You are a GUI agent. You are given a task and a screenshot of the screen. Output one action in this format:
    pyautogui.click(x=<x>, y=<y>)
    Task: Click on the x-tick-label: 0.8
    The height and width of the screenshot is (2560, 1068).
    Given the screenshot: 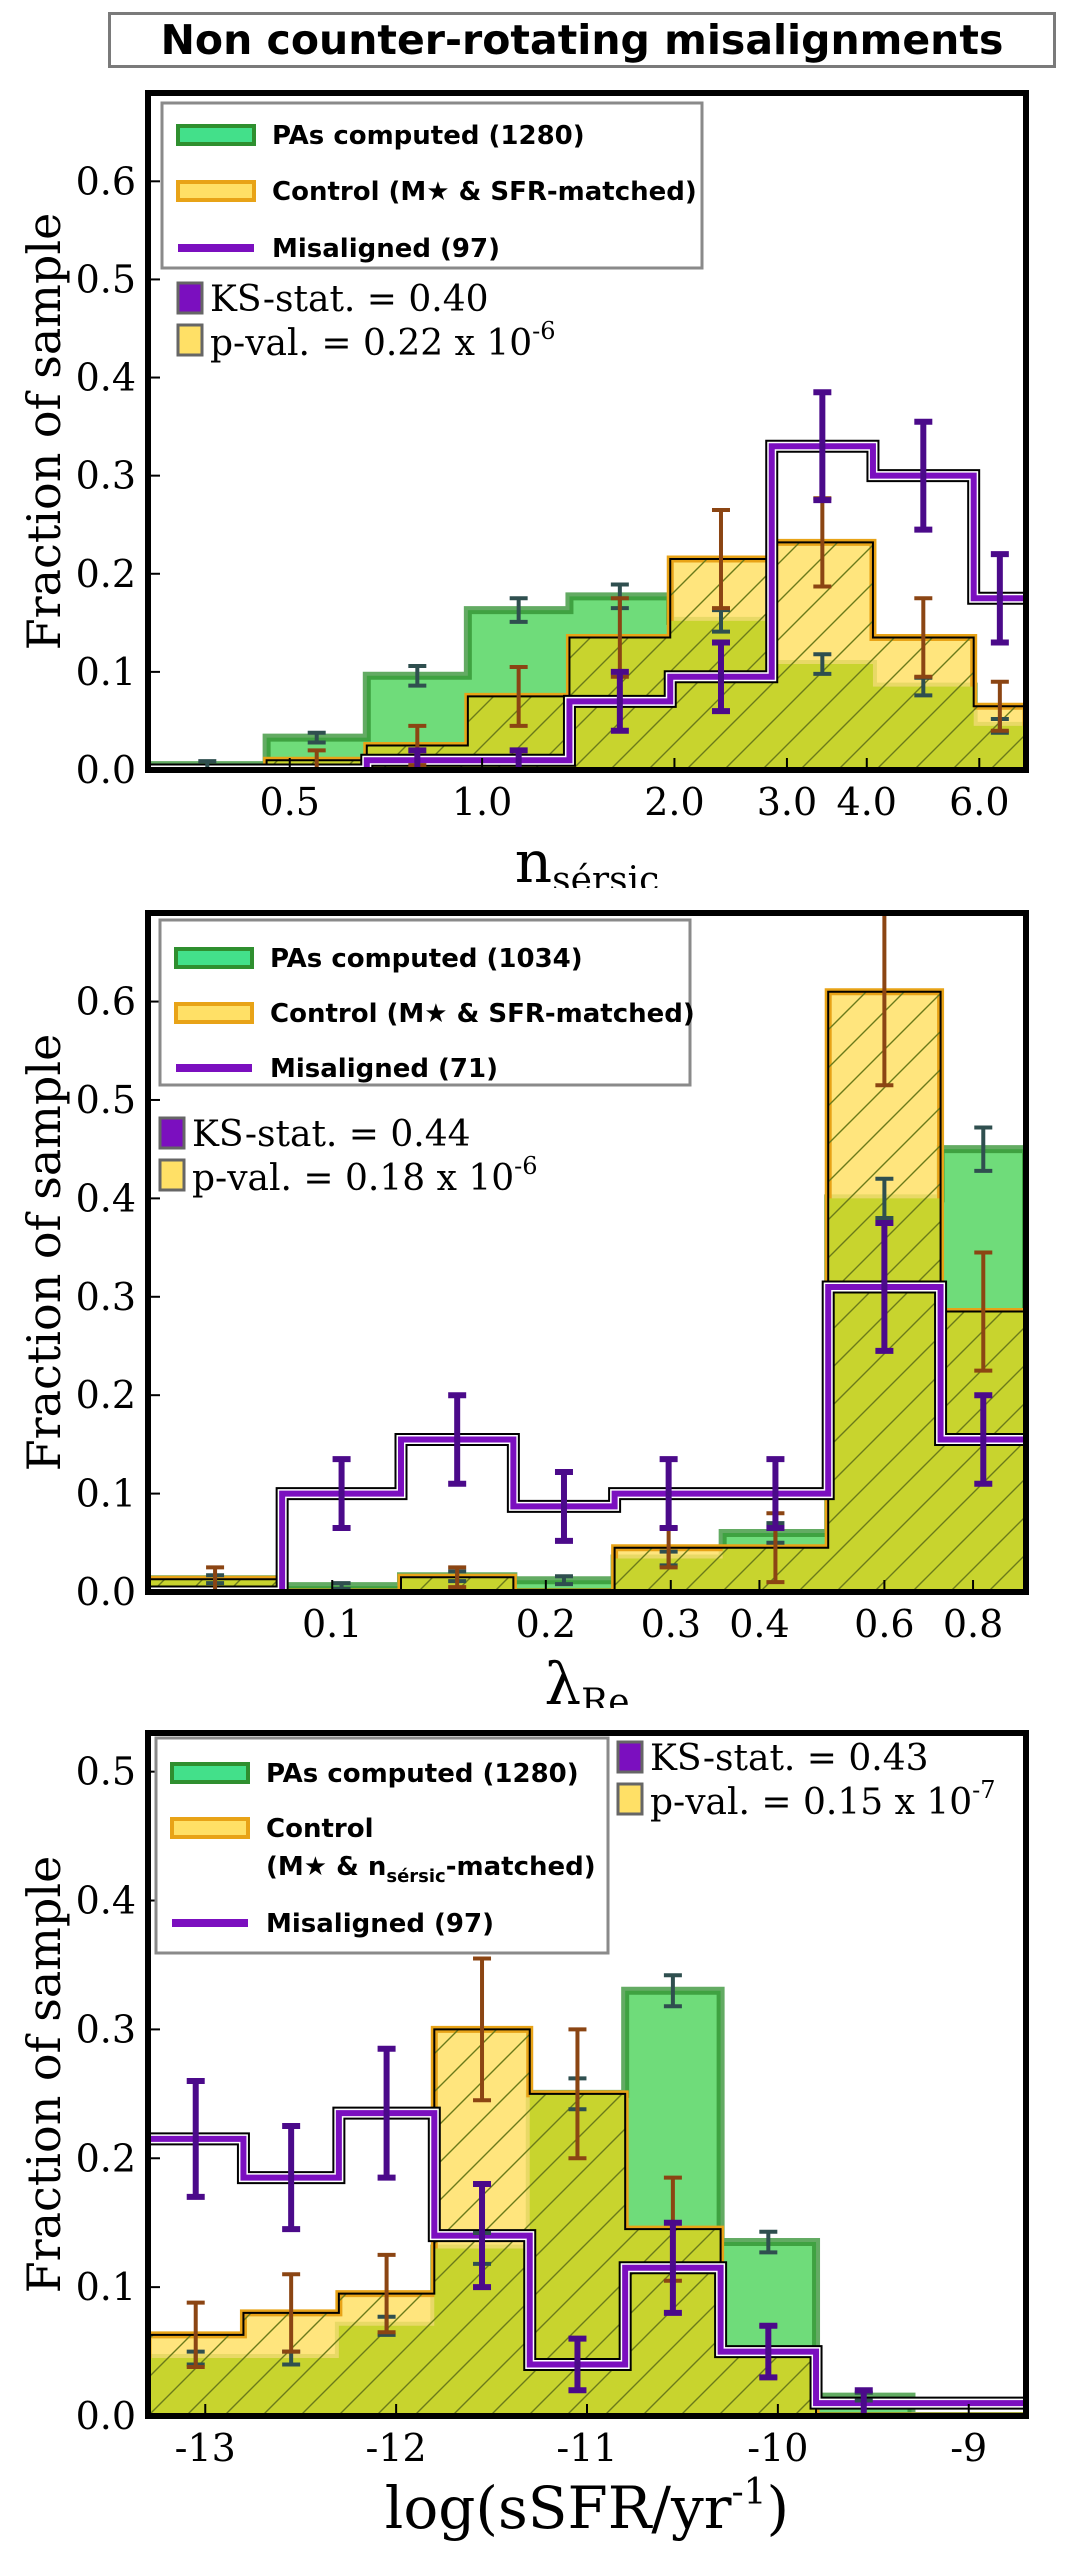 What is the action you would take?
    pyautogui.click(x=973, y=1624)
    